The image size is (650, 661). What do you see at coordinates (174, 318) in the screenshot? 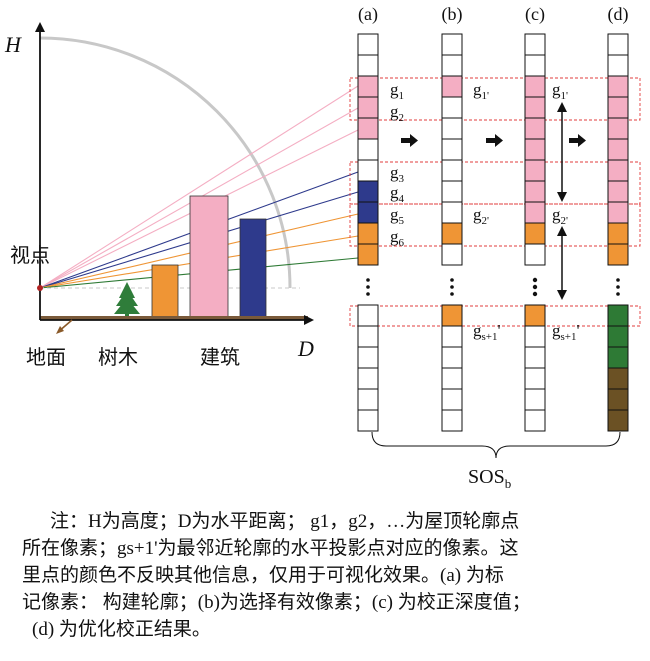
I see `ground-bar` at bounding box center [174, 318].